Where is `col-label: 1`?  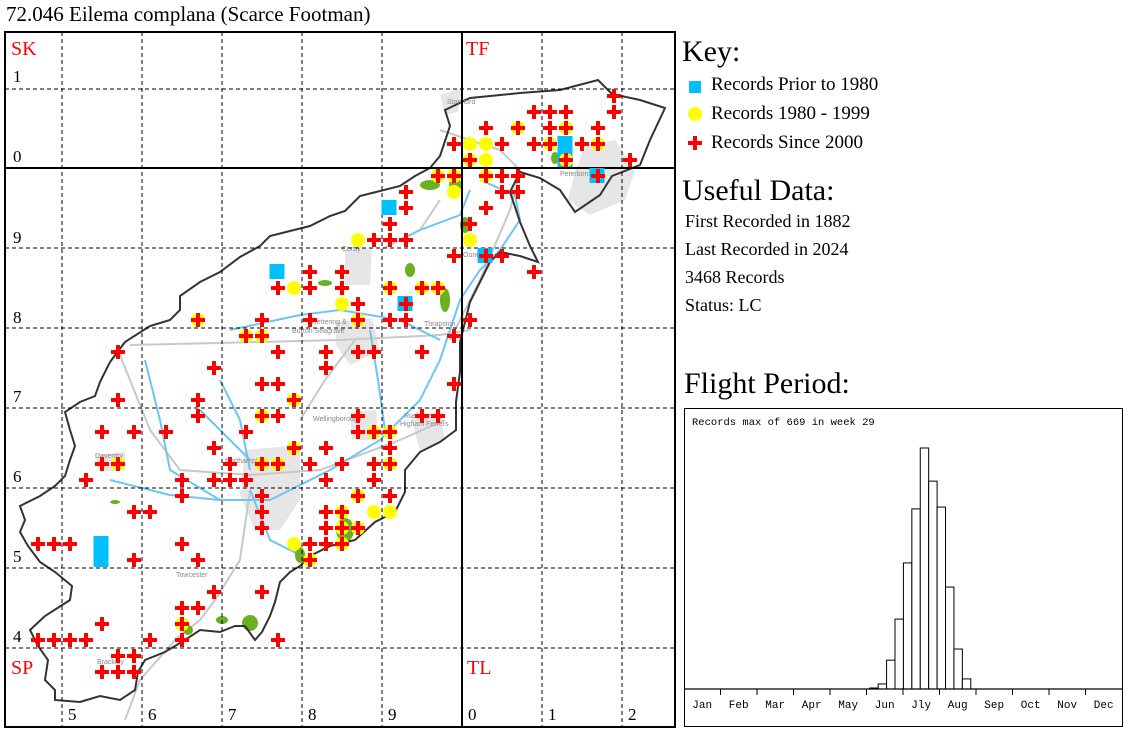
col-label: 1 is located at coordinates (552, 714).